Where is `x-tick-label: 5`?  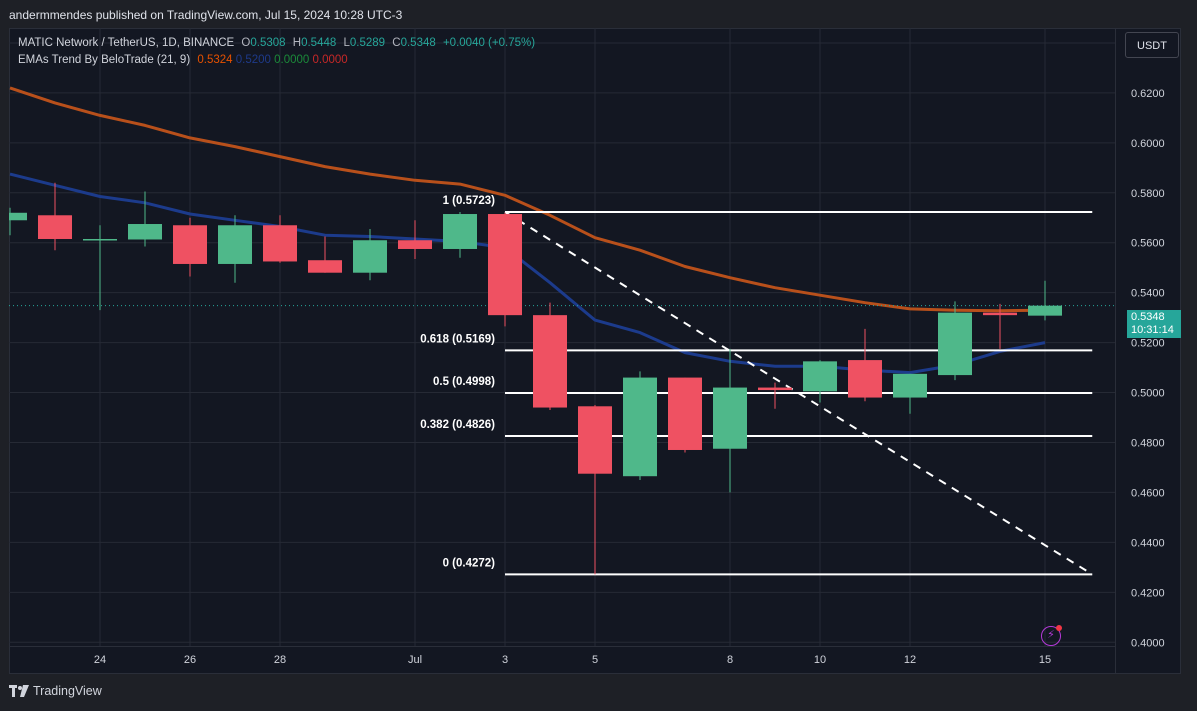 x-tick-label: 5 is located at coordinates (595, 660).